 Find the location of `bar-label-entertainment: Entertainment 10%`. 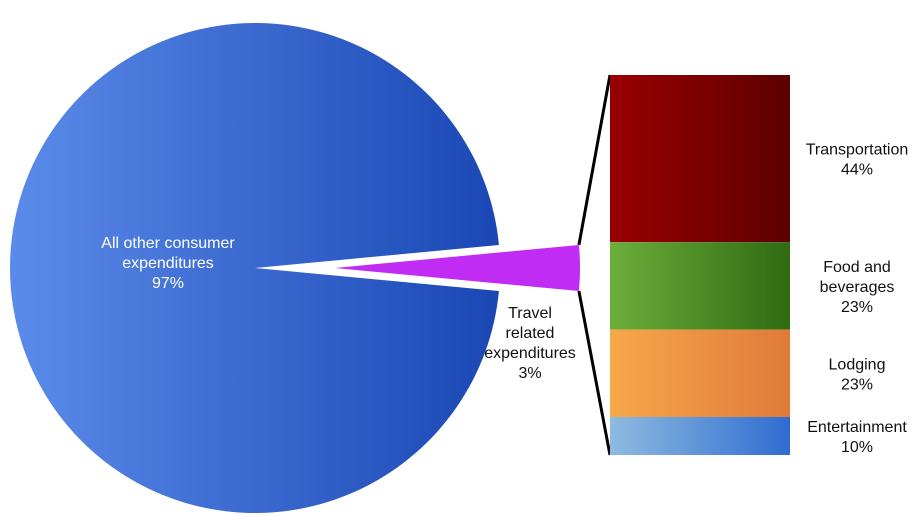

bar-label-entertainment: Entertainment 10% is located at coordinates (857, 437).